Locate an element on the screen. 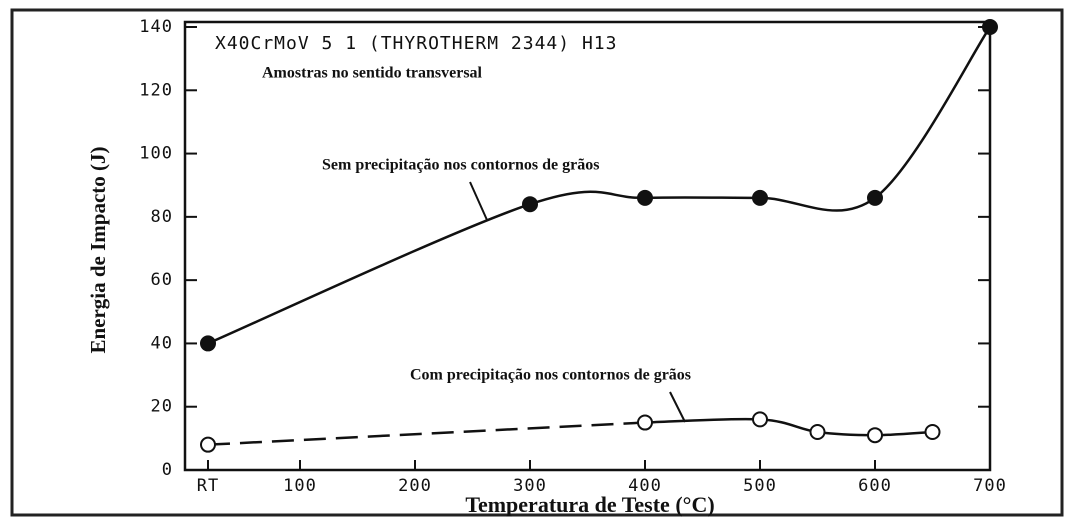  series-label: Sem precipitação nos contornos de grãos is located at coordinates (460, 165).